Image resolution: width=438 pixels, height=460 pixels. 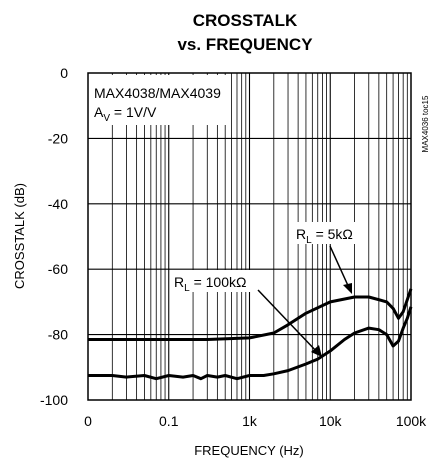 I want to click on x-tick-label: 10k, so click(x=331, y=421).